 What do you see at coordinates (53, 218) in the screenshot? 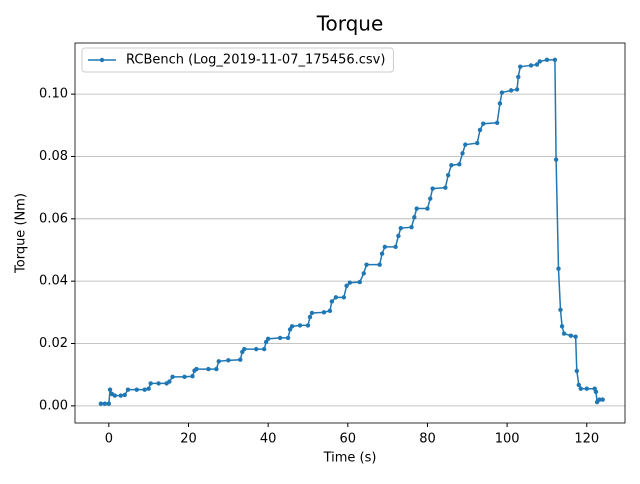
I see `y-tick-label: 0.06` at bounding box center [53, 218].